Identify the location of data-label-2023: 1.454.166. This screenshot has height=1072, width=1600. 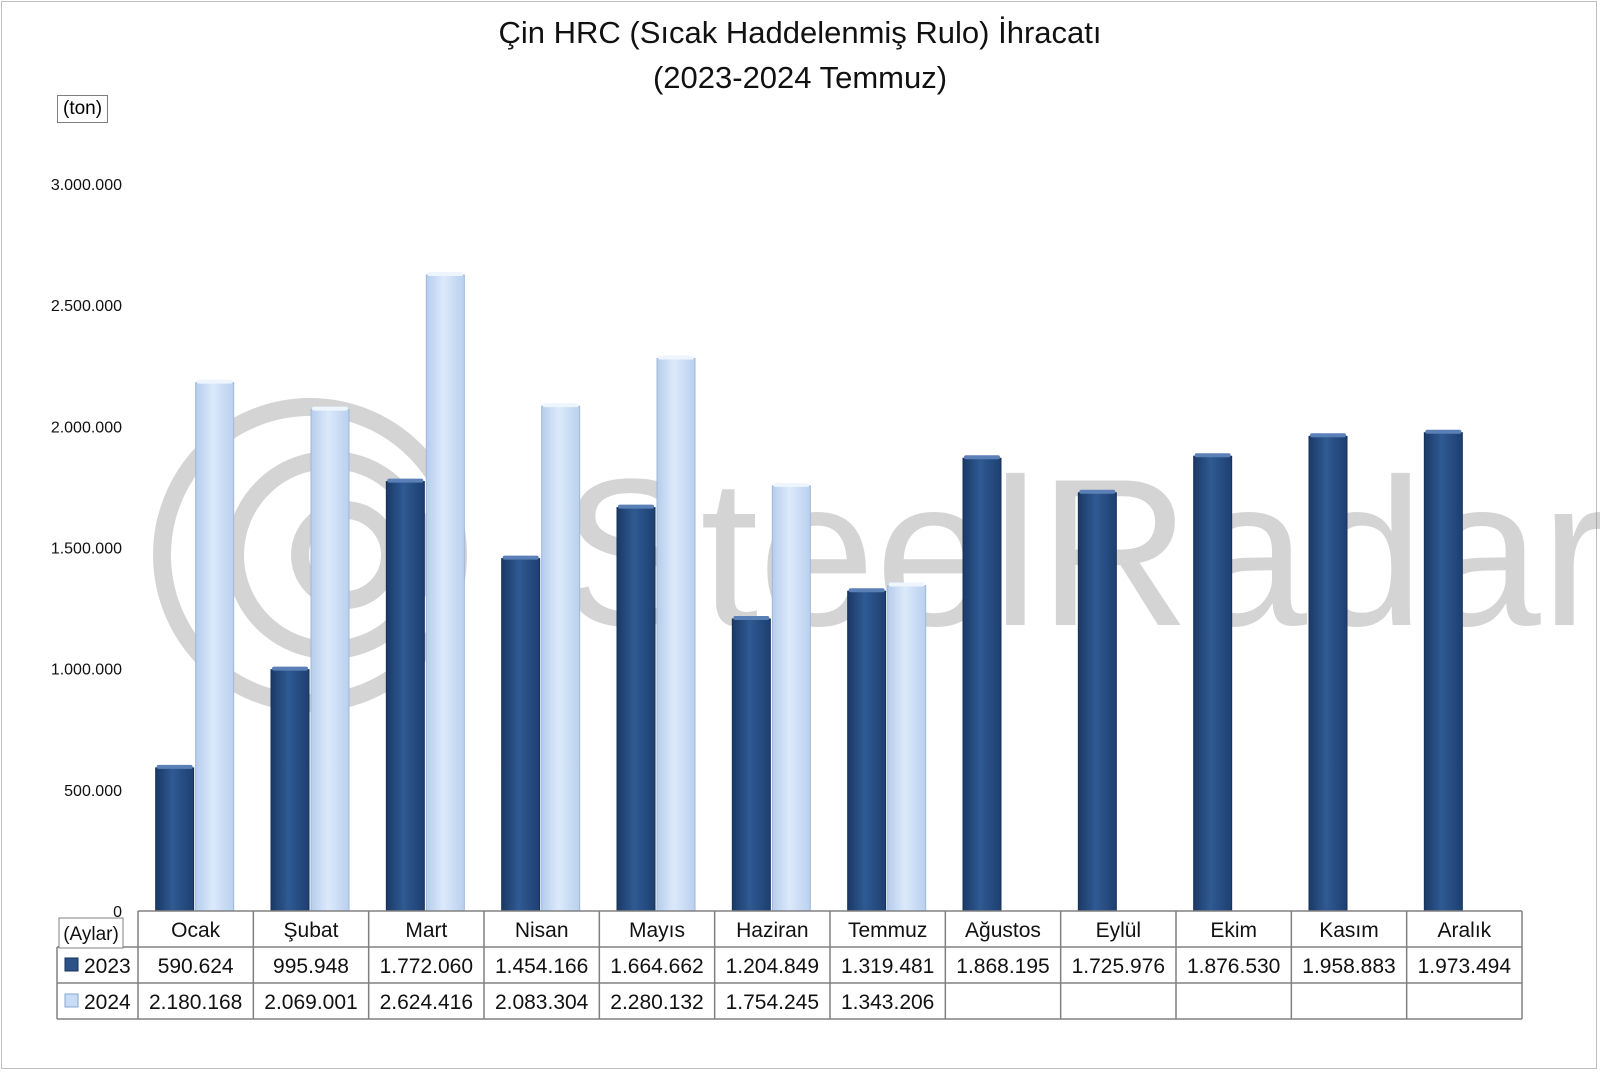
(541, 966).